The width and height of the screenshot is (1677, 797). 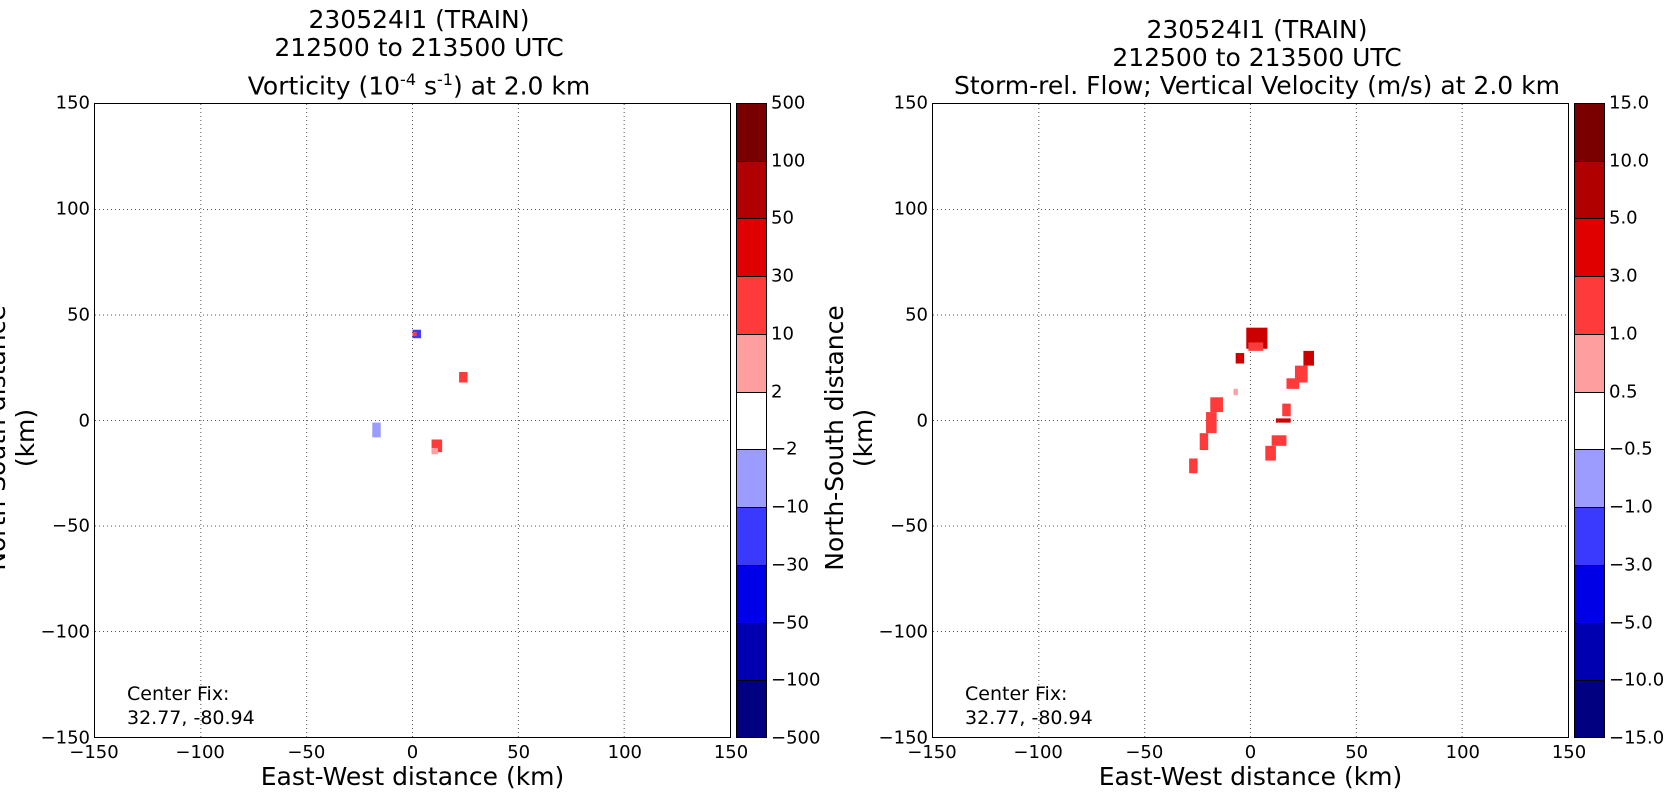 What do you see at coordinates (910, 209) in the screenshot?
I see `y-tick-label: 100` at bounding box center [910, 209].